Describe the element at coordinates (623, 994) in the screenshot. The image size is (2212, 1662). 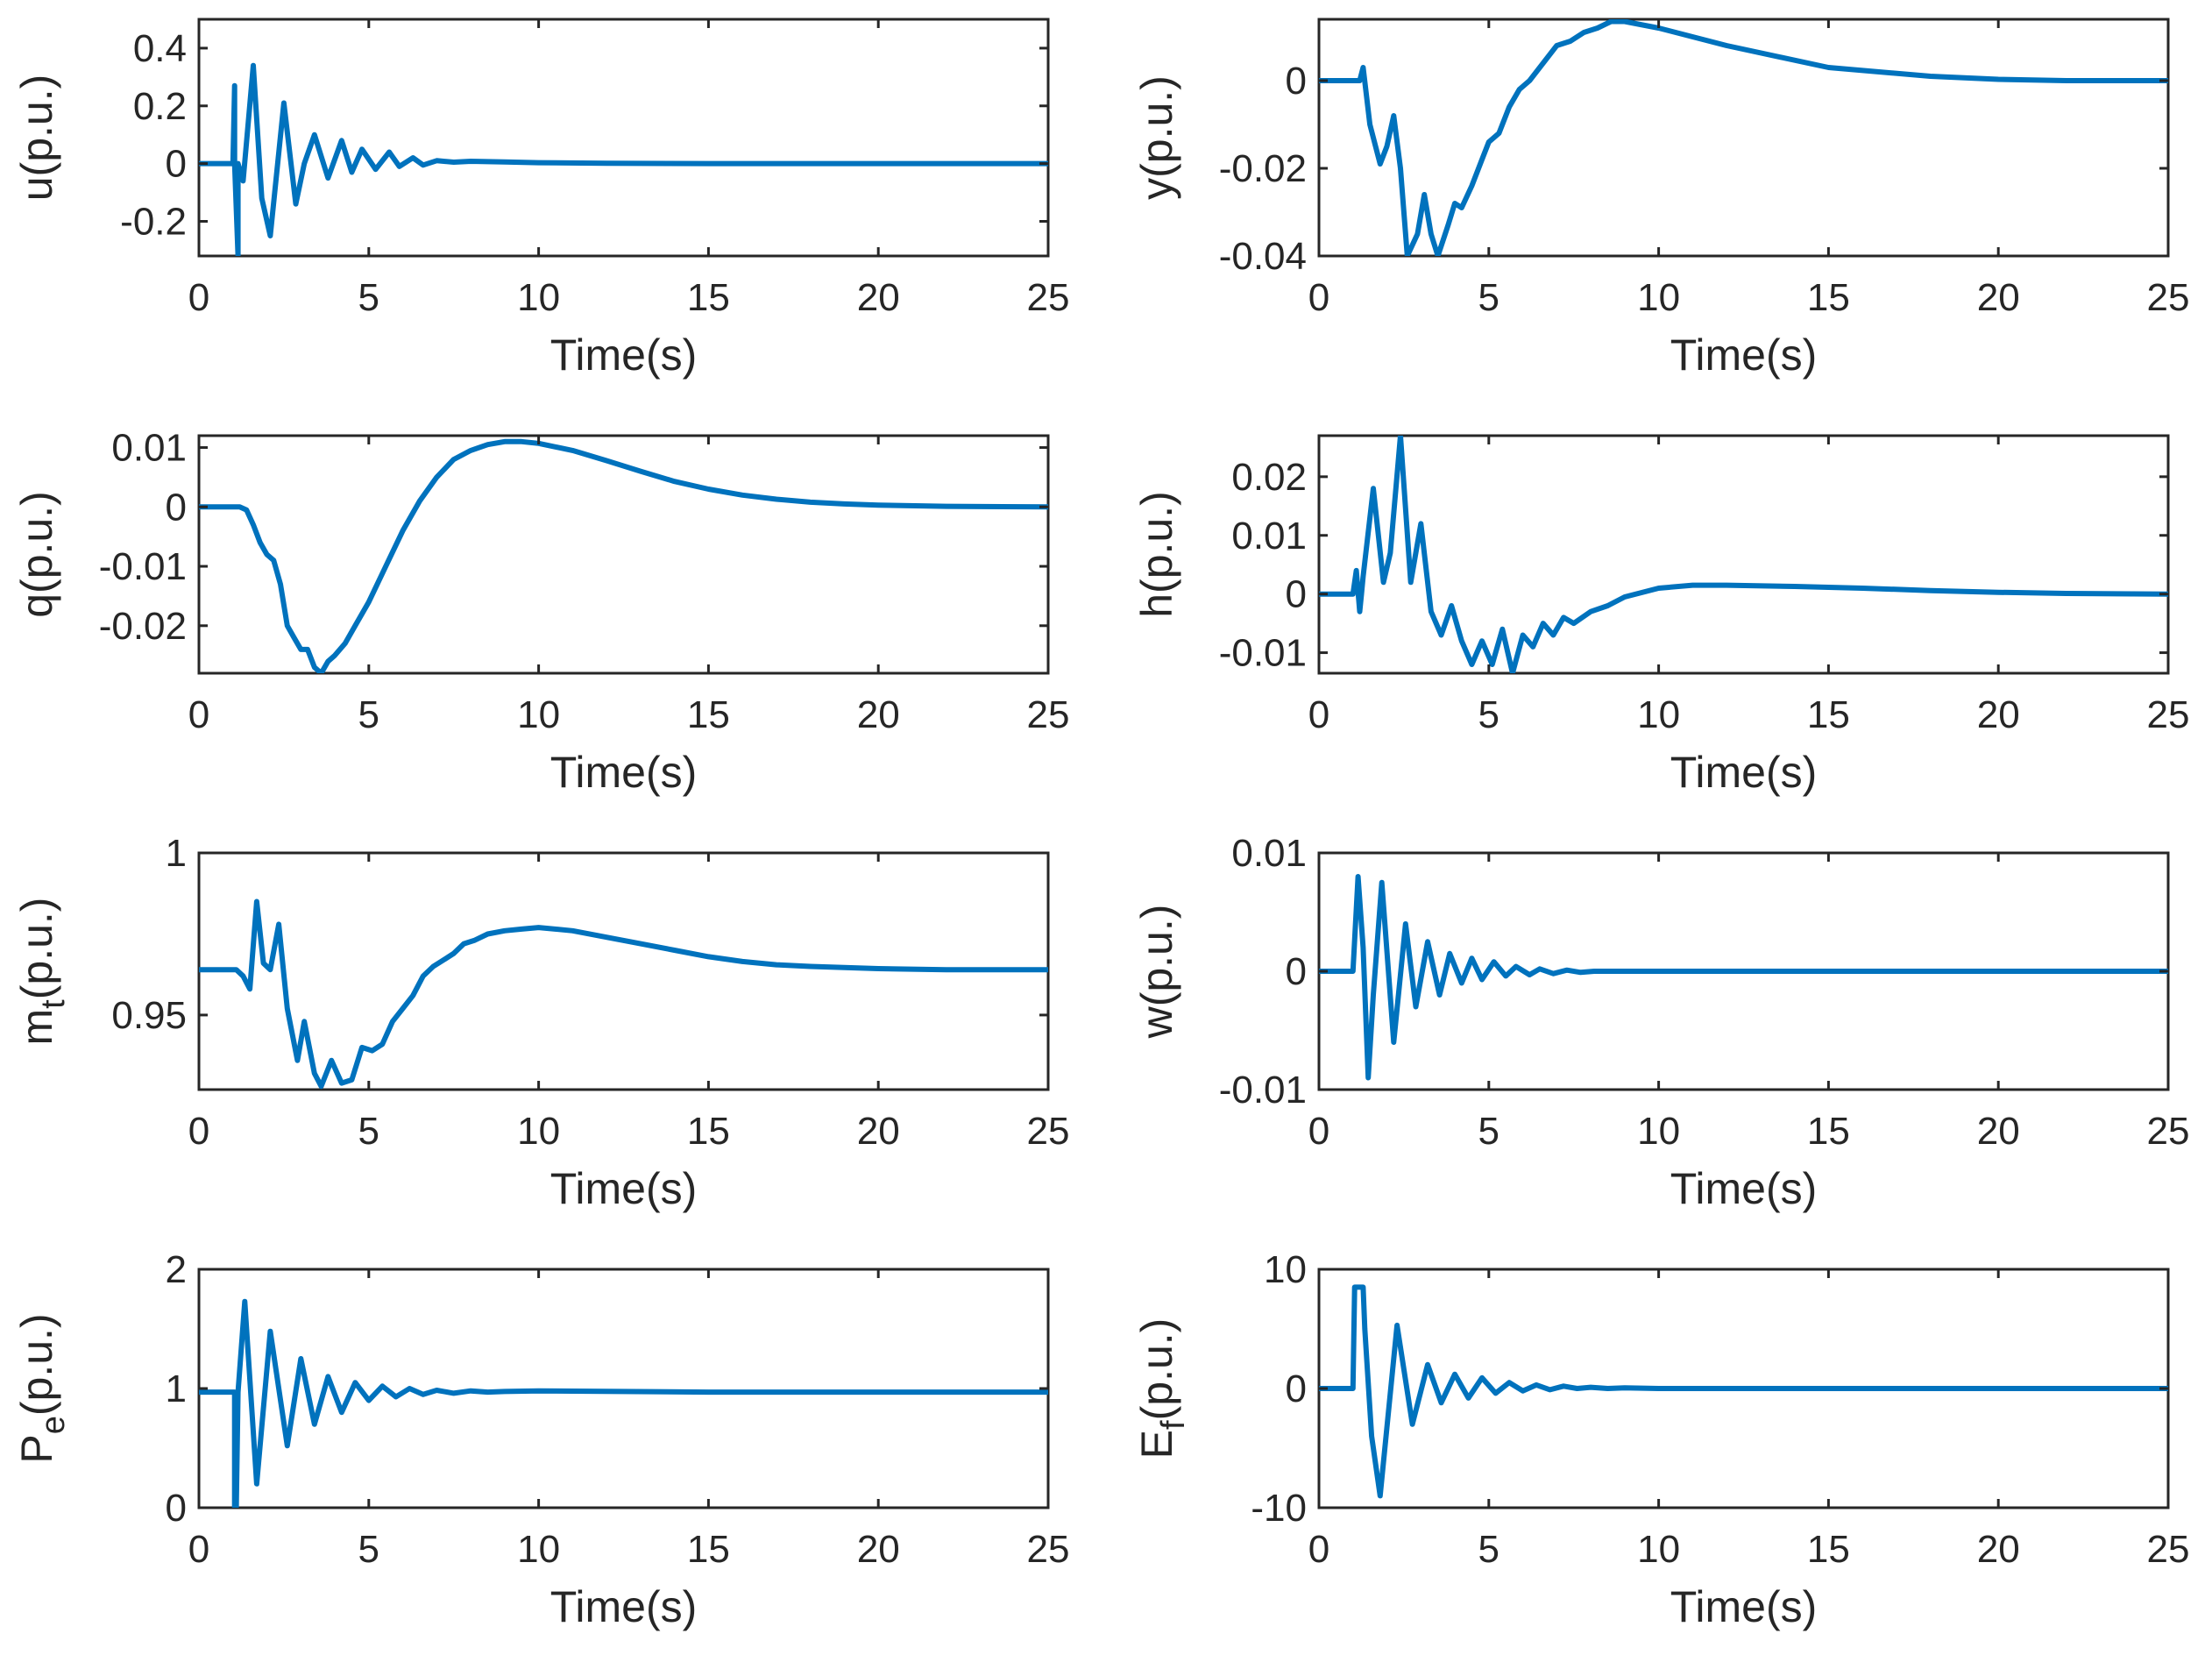
I see `series-line-mt` at that location.